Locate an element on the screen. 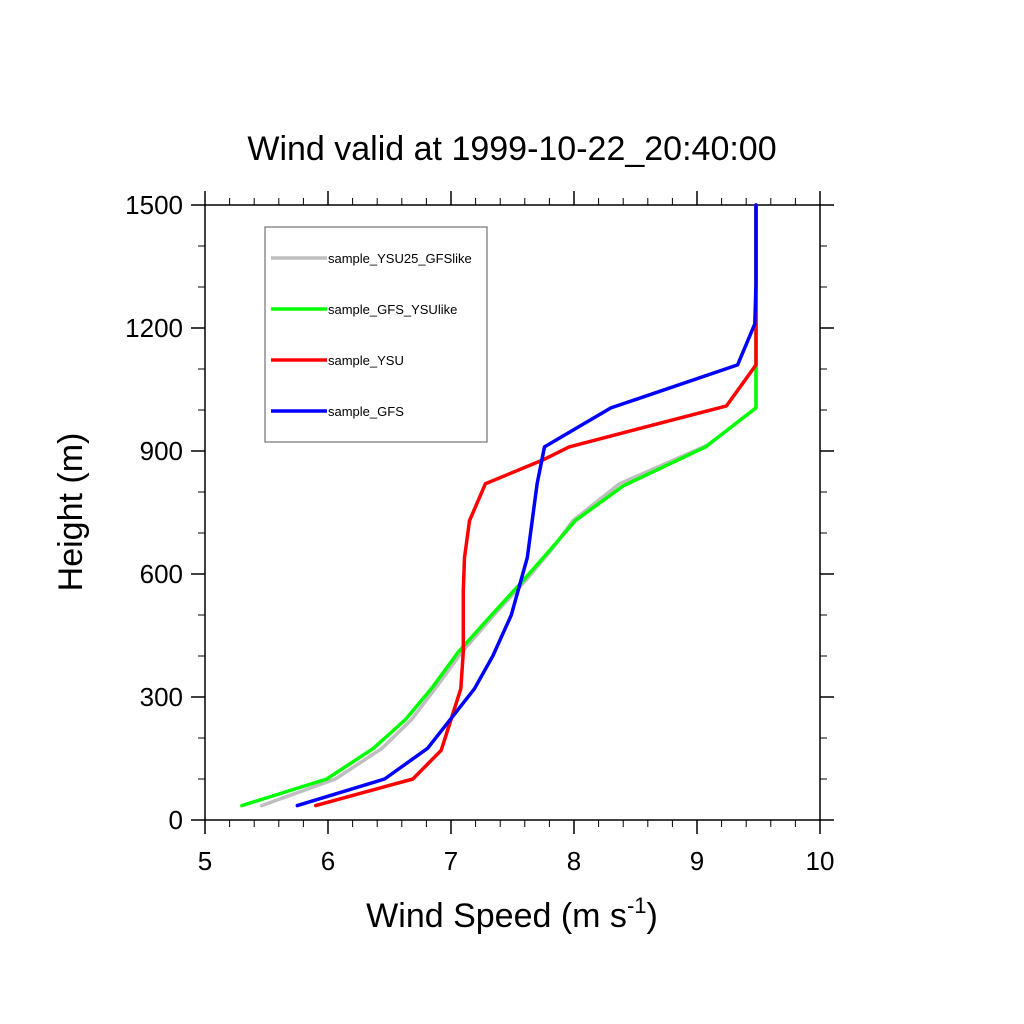 Image resolution: width=1024 pixels, height=1024 pixels. x-tick-label: 5 is located at coordinates (205, 861).